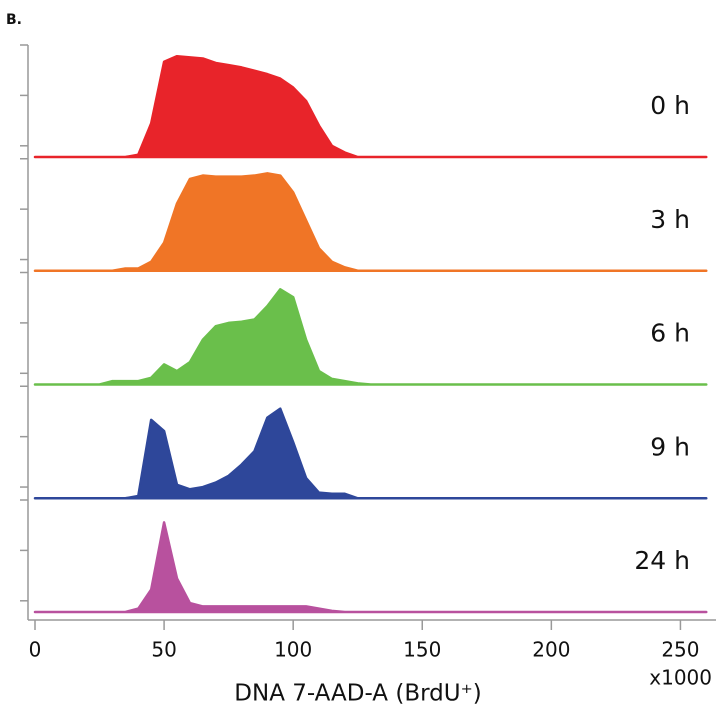 The height and width of the screenshot is (717, 716). What do you see at coordinates (662, 560) in the screenshot?
I see `series-label: 24 h` at bounding box center [662, 560].